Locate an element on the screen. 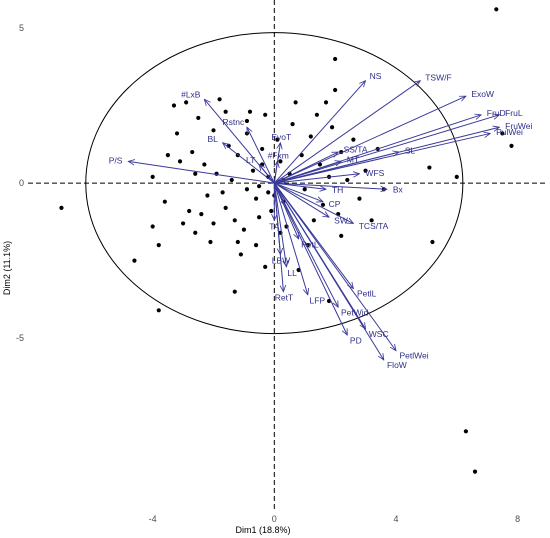  variable-label: PetlWei is located at coordinates (414, 355).